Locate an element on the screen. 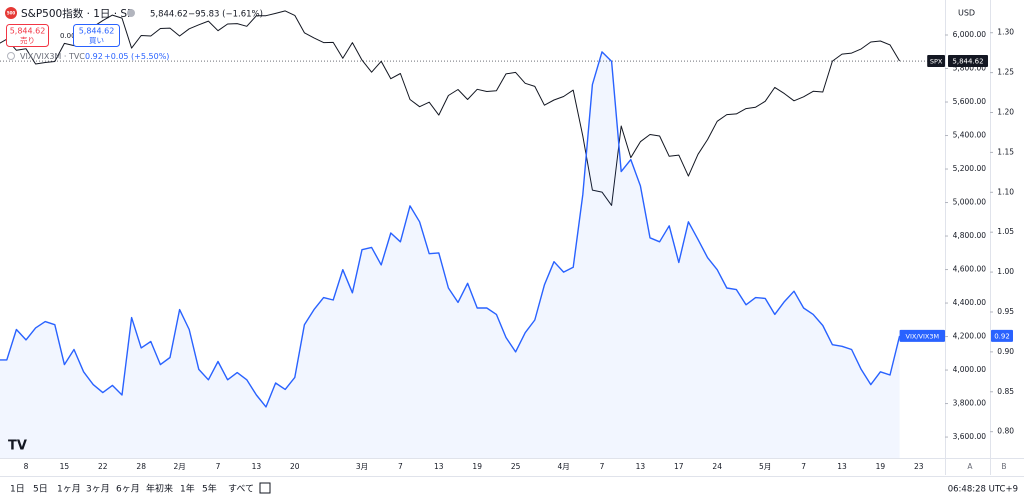  y2-tick-label: 1.10 is located at coordinates (1005, 191).